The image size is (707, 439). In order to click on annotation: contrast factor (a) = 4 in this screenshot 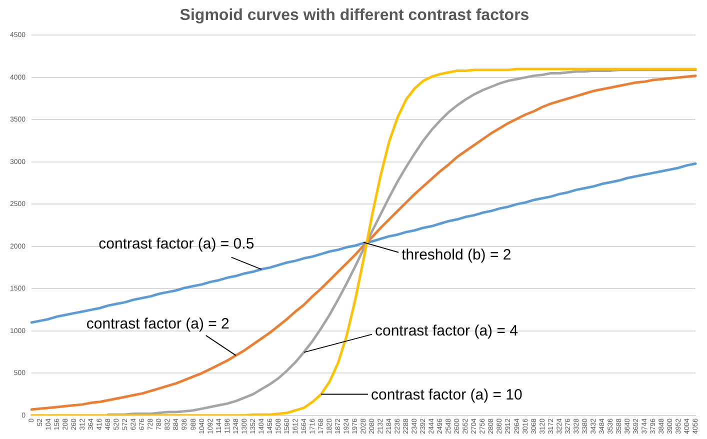, I will do `click(446, 331)`.